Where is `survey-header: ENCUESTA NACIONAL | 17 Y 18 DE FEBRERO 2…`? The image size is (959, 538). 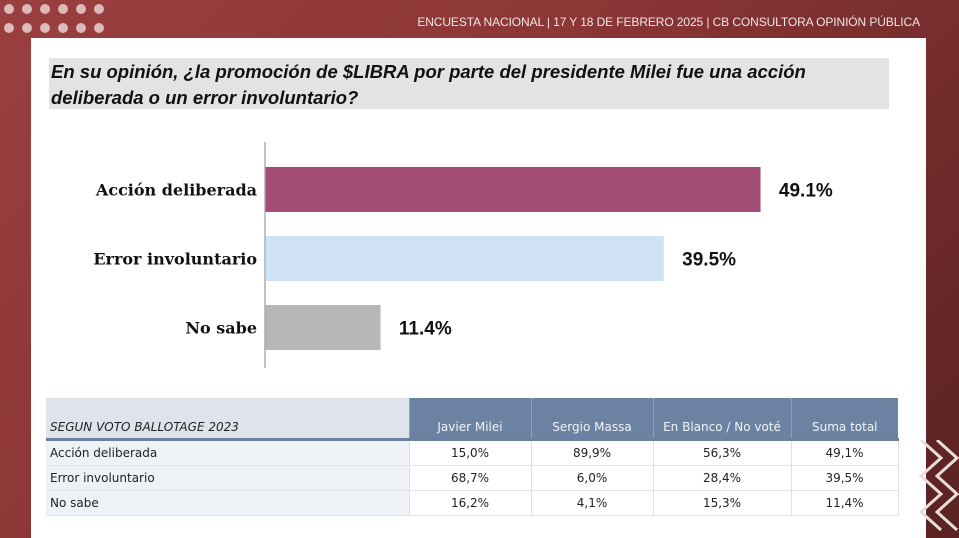 survey-header: ENCUESTA NACIONAL | 17 Y 18 DE FEBRERO 2… is located at coordinates (668, 22).